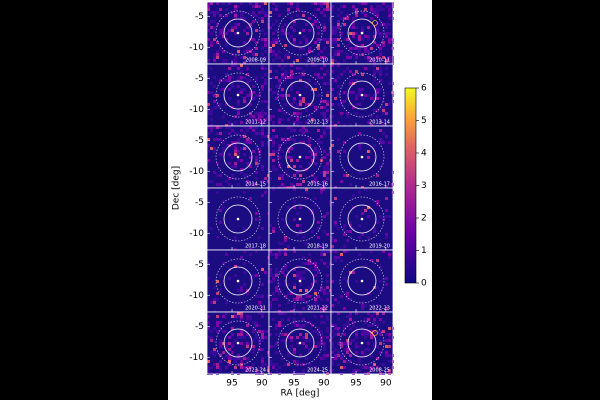 The width and height of the screenshot is (600, 400). What do you see at coordinates (362, 157) in the screenshot?
I see `panel: 2016-17` at bounding box center [362, 157].